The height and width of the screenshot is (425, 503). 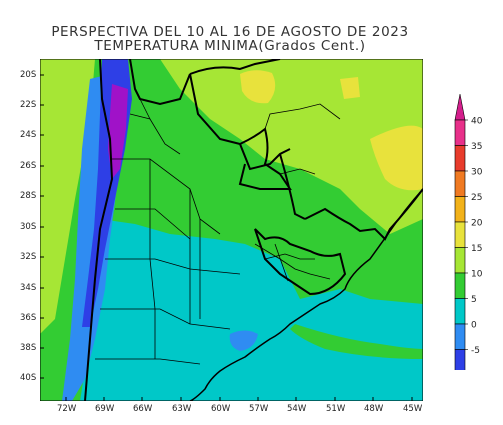 What do you see at coordinates (243, 340) in the screenshot?
I see `band-0-5-south` at bounding box center [243, 340].